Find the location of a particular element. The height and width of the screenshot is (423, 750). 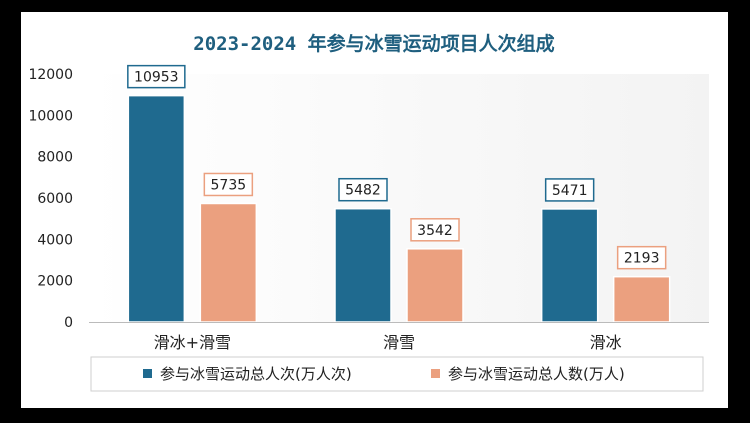

y-tick-label: 10000 is located at coordinates (50, 116).